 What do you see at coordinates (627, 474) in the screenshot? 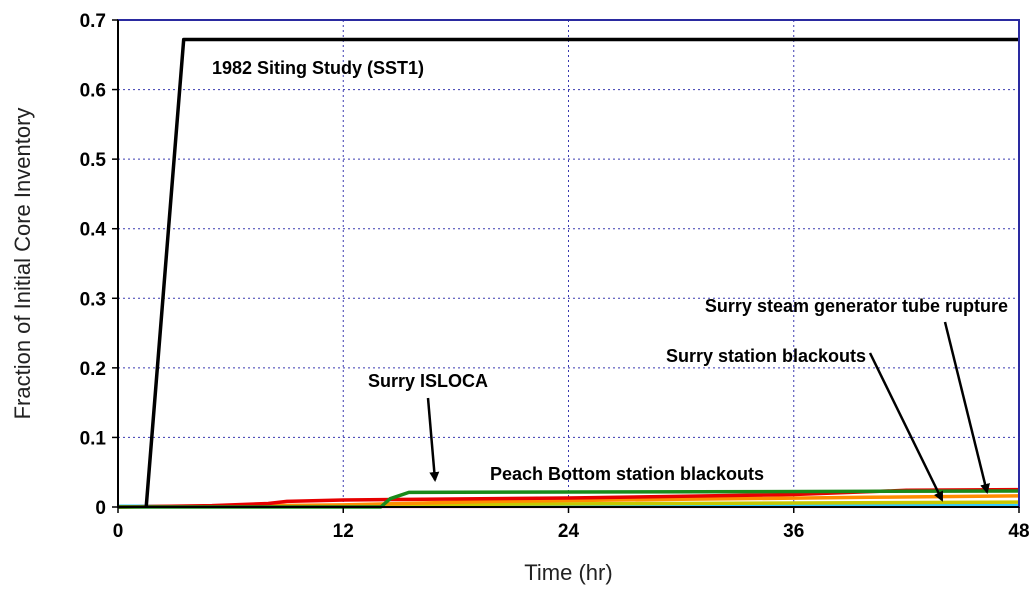
I see `annotation-pbsbo: Peach Bottom station blackouts` at bounding box center [627, 474].